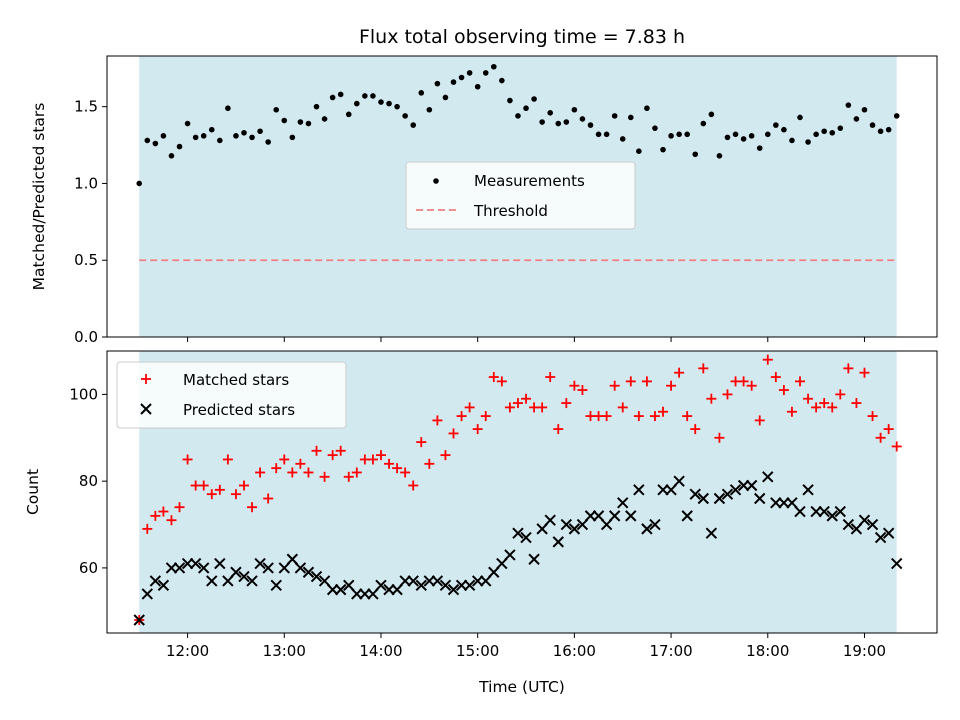  What do you see at coordinates (380, 651) in the screenshot?
I see `x-tick-label: 14:00` at bounding box center [380, 651].